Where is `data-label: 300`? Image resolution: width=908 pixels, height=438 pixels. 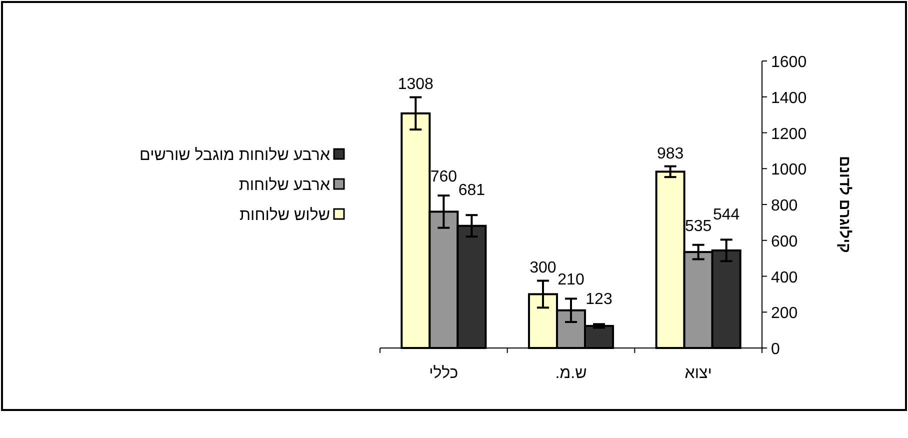
data-label: 300 is located at coordinates (543, 268).